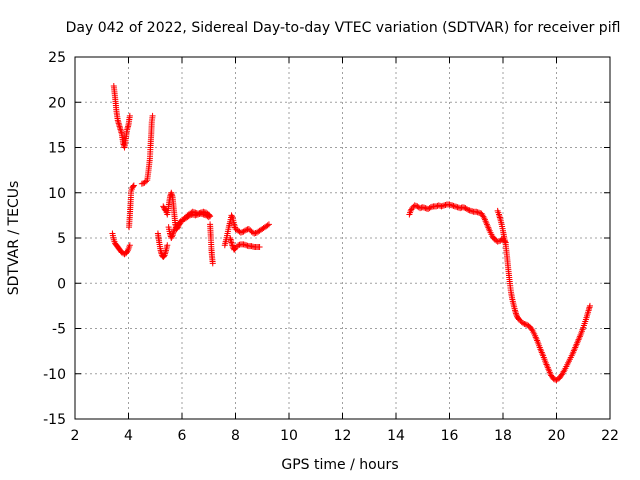  I want to click on x-tick-label: 22, so click(610, 436).